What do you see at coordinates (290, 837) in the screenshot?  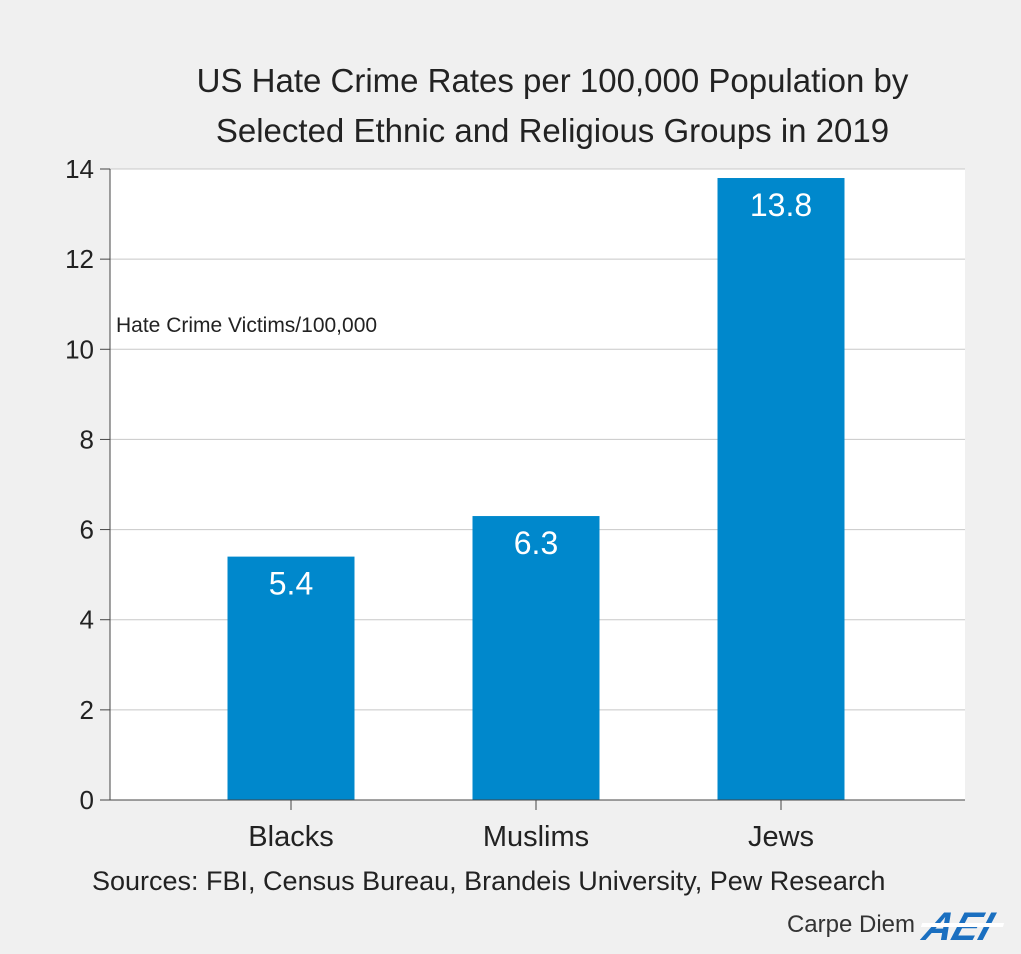 I see `x-tick-label: Blacks` at bounding box center [290, 837].